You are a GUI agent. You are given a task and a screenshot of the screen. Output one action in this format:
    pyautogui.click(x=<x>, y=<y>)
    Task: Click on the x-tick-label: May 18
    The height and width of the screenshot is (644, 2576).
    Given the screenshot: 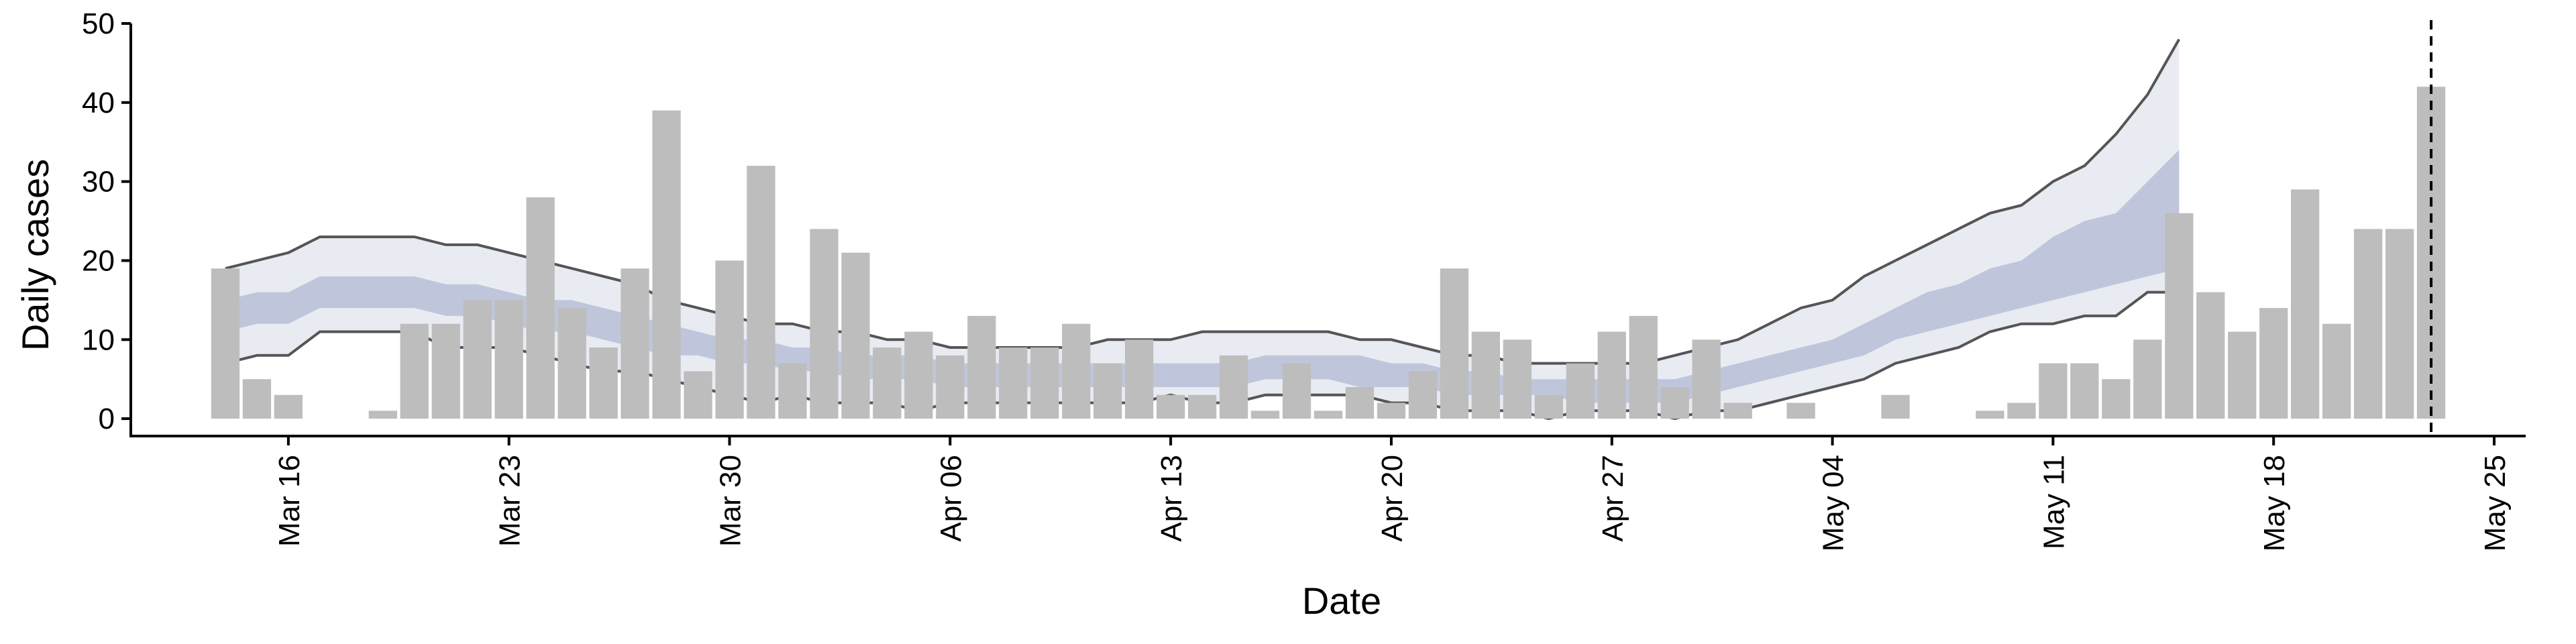 What is the action you would take?
    pyautogui.click(x=2274, y=503)
    